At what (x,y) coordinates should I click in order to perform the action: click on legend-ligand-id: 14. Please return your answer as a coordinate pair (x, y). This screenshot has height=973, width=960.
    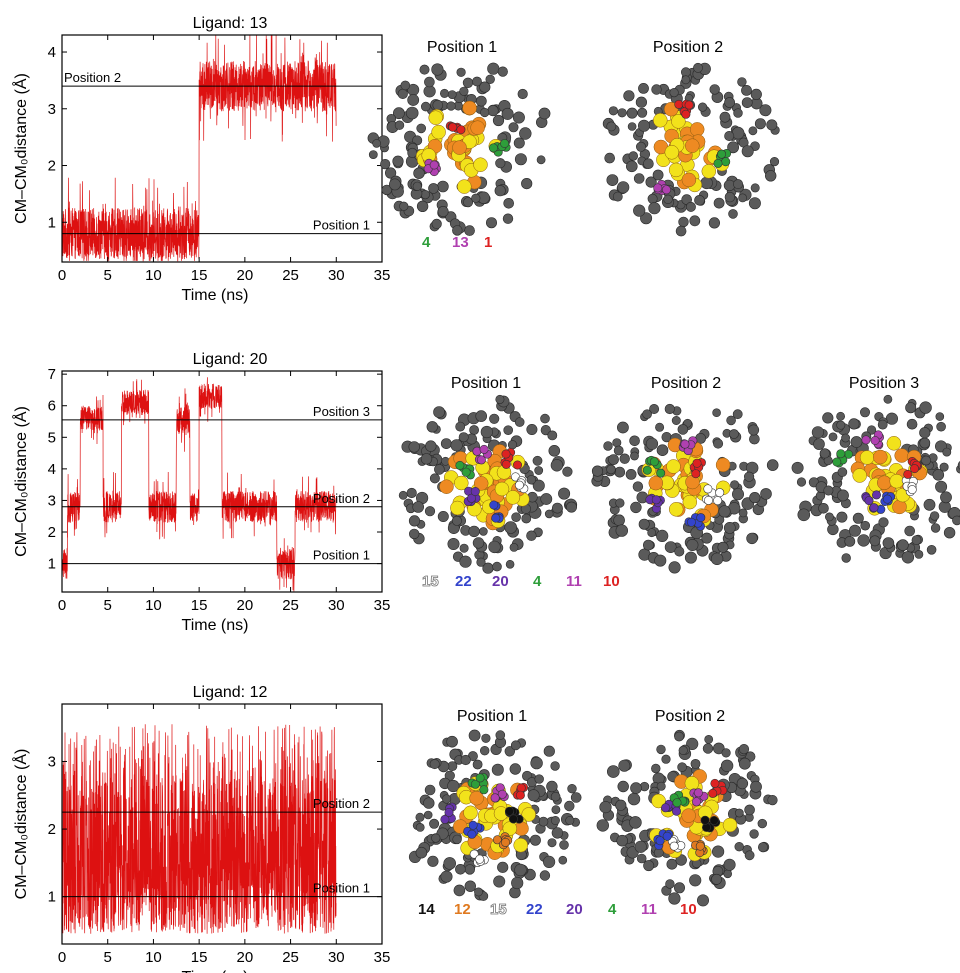
    Looking at the image, I should click on (426, 909).